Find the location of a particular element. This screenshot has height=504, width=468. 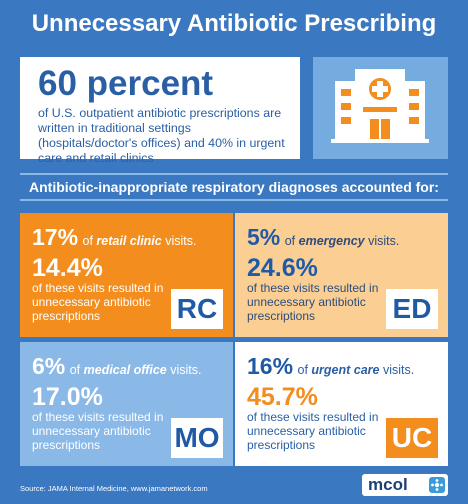

card-visit-pct: 6% is located at coordinates (49, 366).